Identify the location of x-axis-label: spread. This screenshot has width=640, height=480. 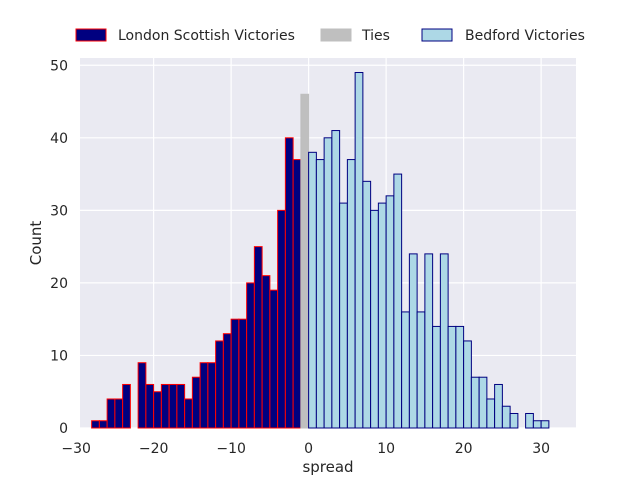
(327, 467).